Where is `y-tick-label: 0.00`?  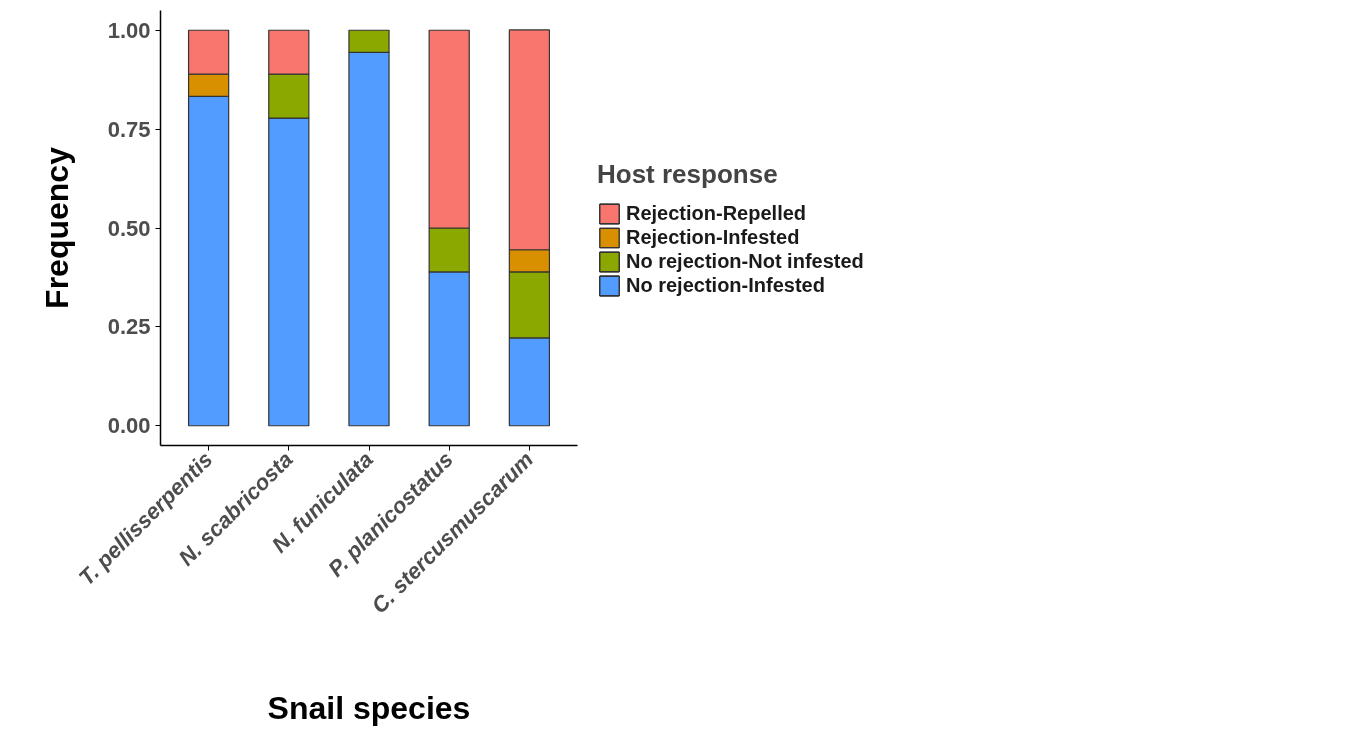 y-tick-label: 0.00 is located at coordinates (129, 426).